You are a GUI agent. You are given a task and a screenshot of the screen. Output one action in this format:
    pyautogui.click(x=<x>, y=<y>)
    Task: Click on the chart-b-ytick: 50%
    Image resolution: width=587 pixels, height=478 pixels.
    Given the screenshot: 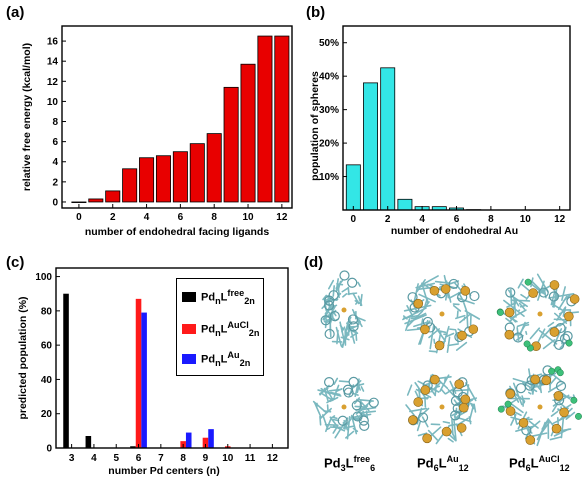 What is the action you would take?
    pyautogui.click(x=329, y=43)
    